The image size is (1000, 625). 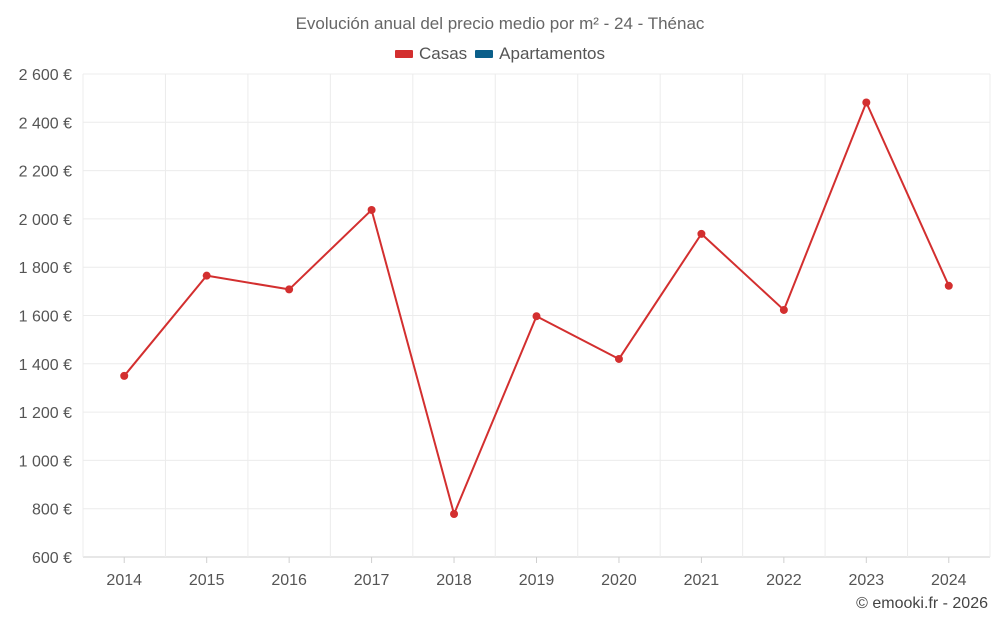 I want to click on y-tick-label: 1 000 €, so click(x=45, y=461).